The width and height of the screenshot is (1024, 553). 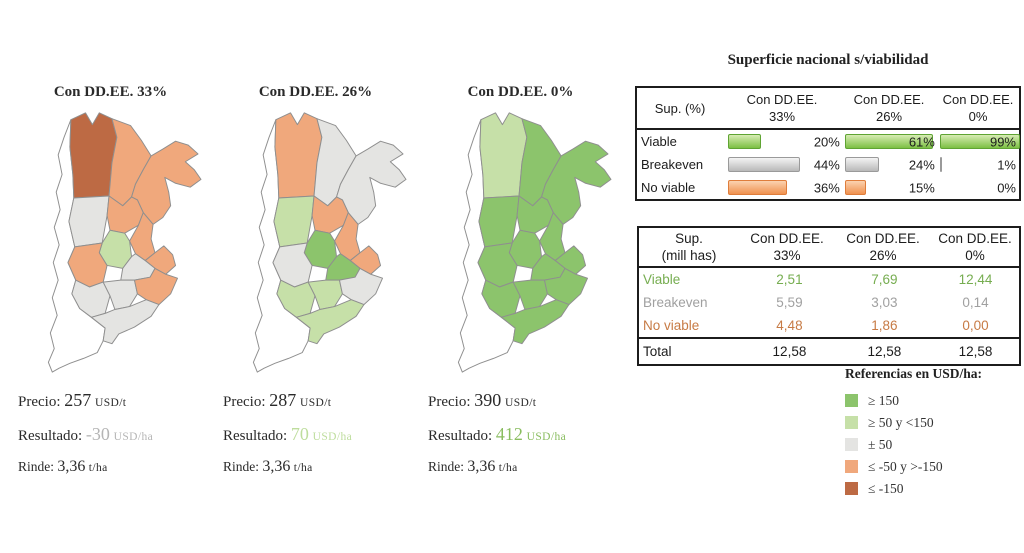 I want to click on map-region-M, so click(x=155, y=286).